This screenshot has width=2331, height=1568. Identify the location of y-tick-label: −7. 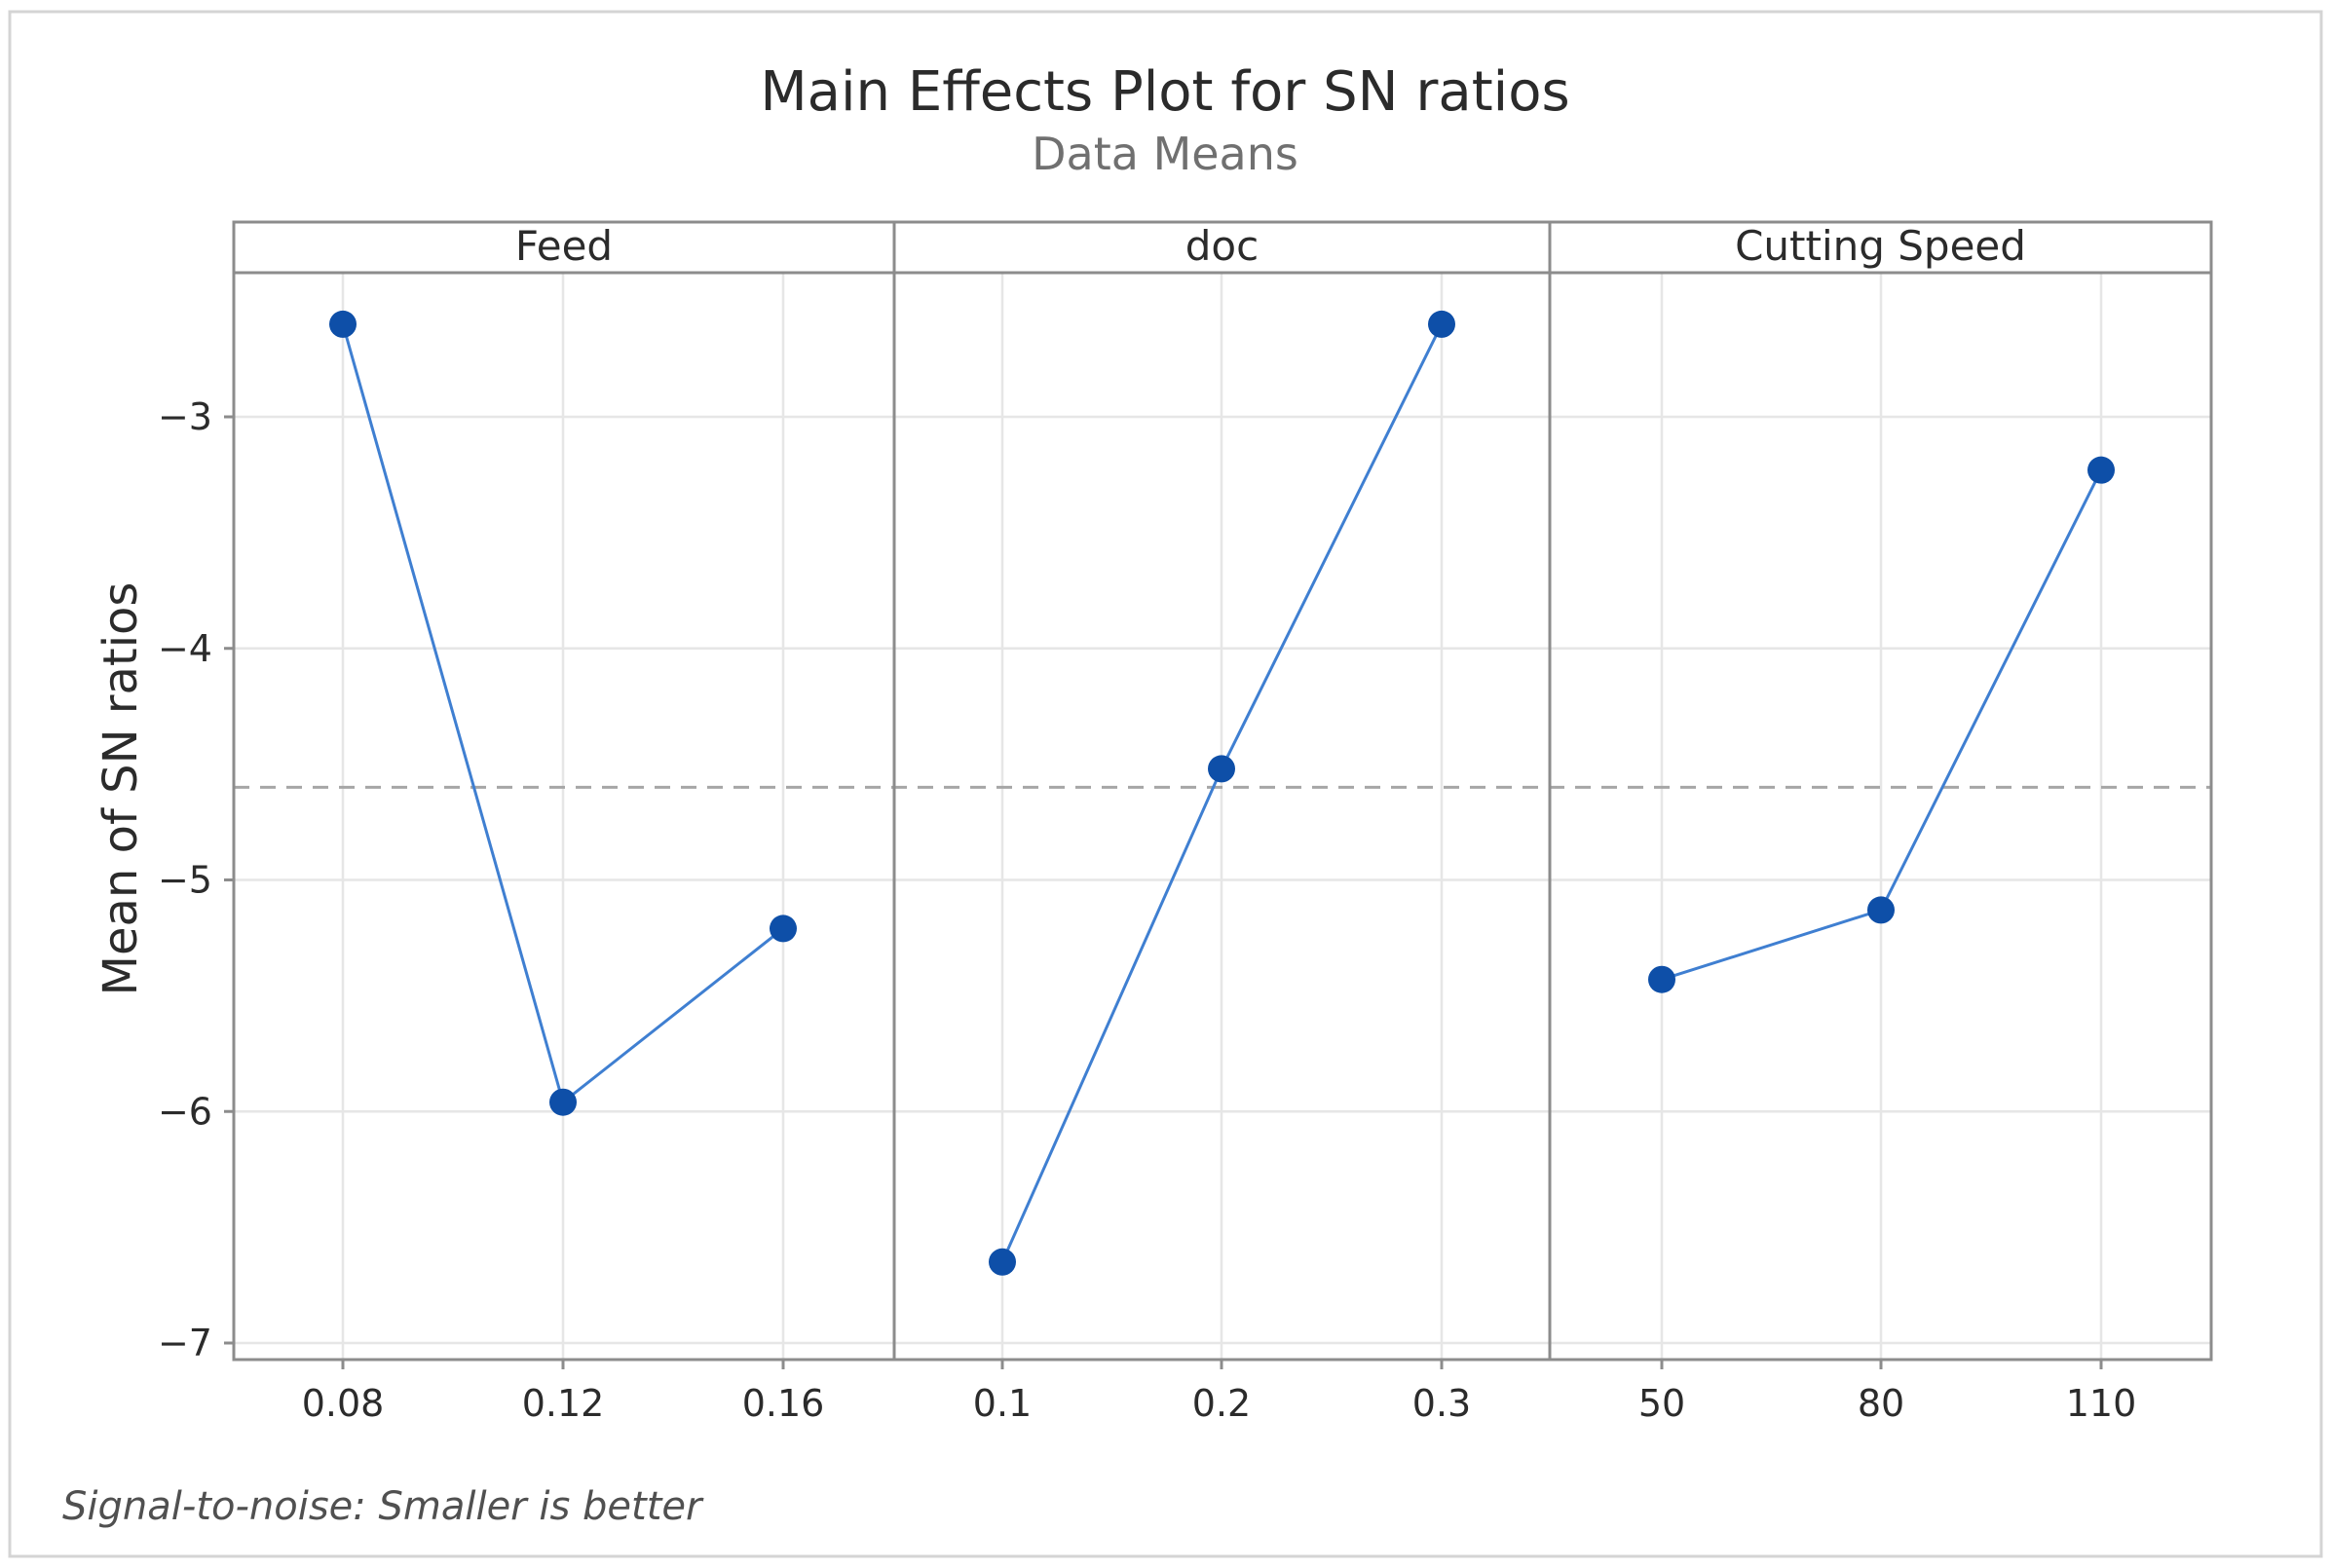
(185, 1343).